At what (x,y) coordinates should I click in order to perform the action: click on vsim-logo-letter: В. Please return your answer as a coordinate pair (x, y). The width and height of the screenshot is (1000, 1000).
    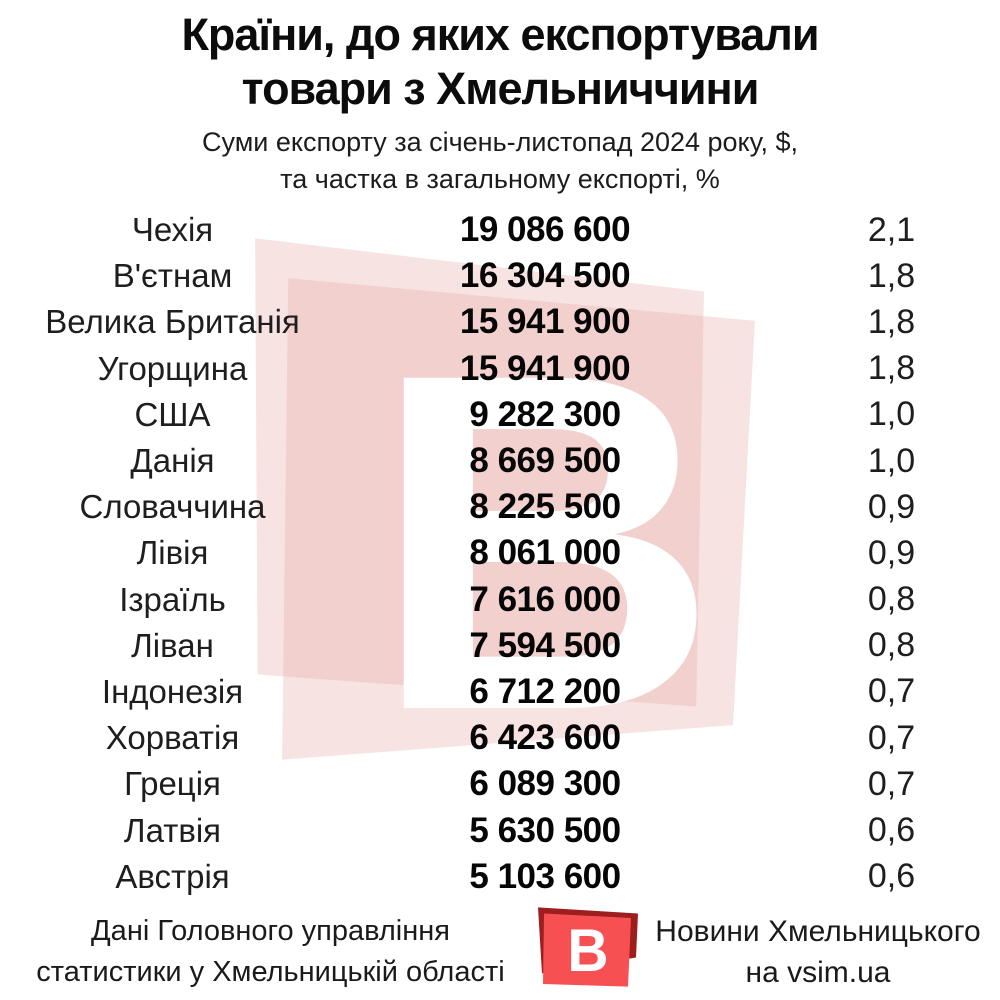
    Looking at the image, I should click on (588, 950).